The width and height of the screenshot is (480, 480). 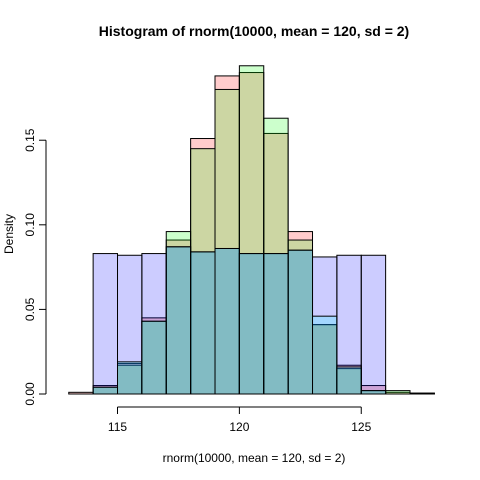 What do you see at coordinates (30, 225) in the screenshot?
I see `y-tick-label: 0.10` at bounding box center [30, 225].